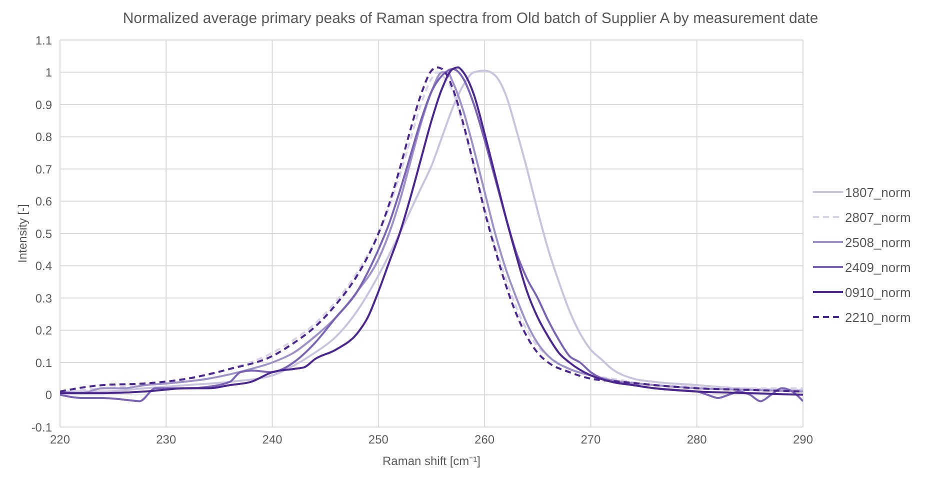 Image resolution: width=941 pixels, height=489 pixels. What do you see at coordinates (378, 439) in the screenshot?
I see `x-tick-label: 250` at bounding box center [378, 439].